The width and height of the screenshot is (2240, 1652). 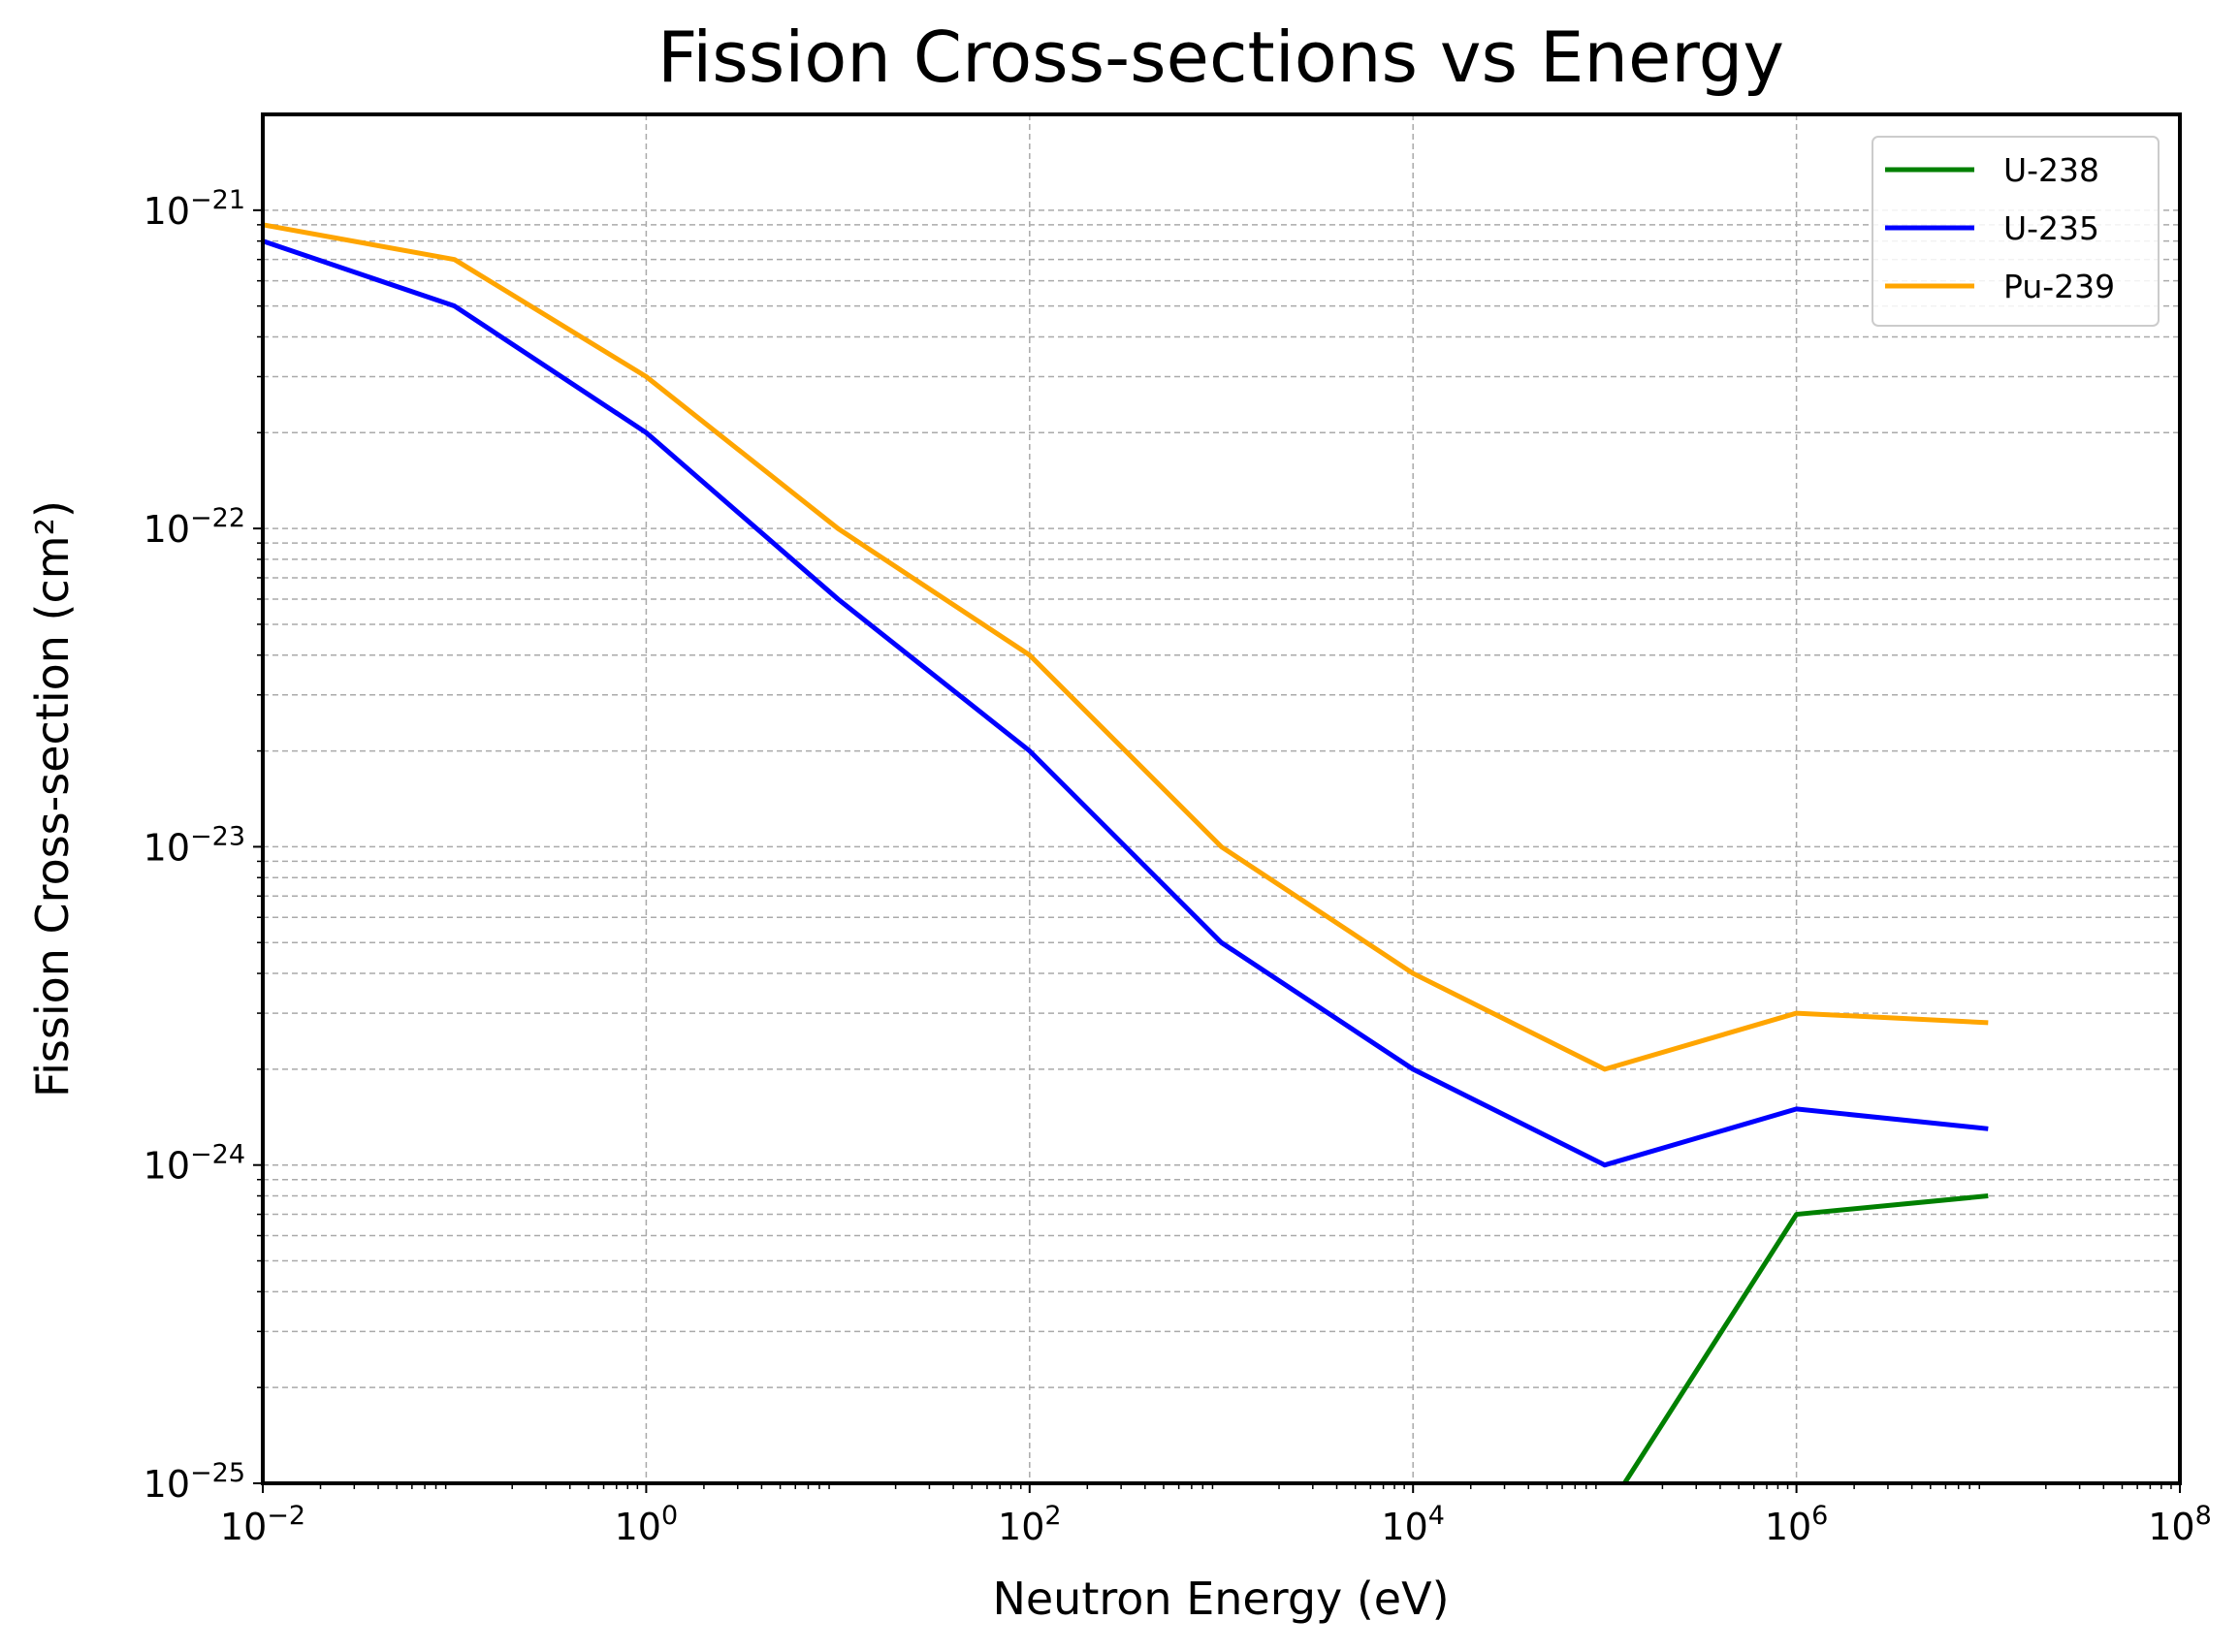 I want to click on x-tick-label: 10⁻², so click(x=262, y=1525).